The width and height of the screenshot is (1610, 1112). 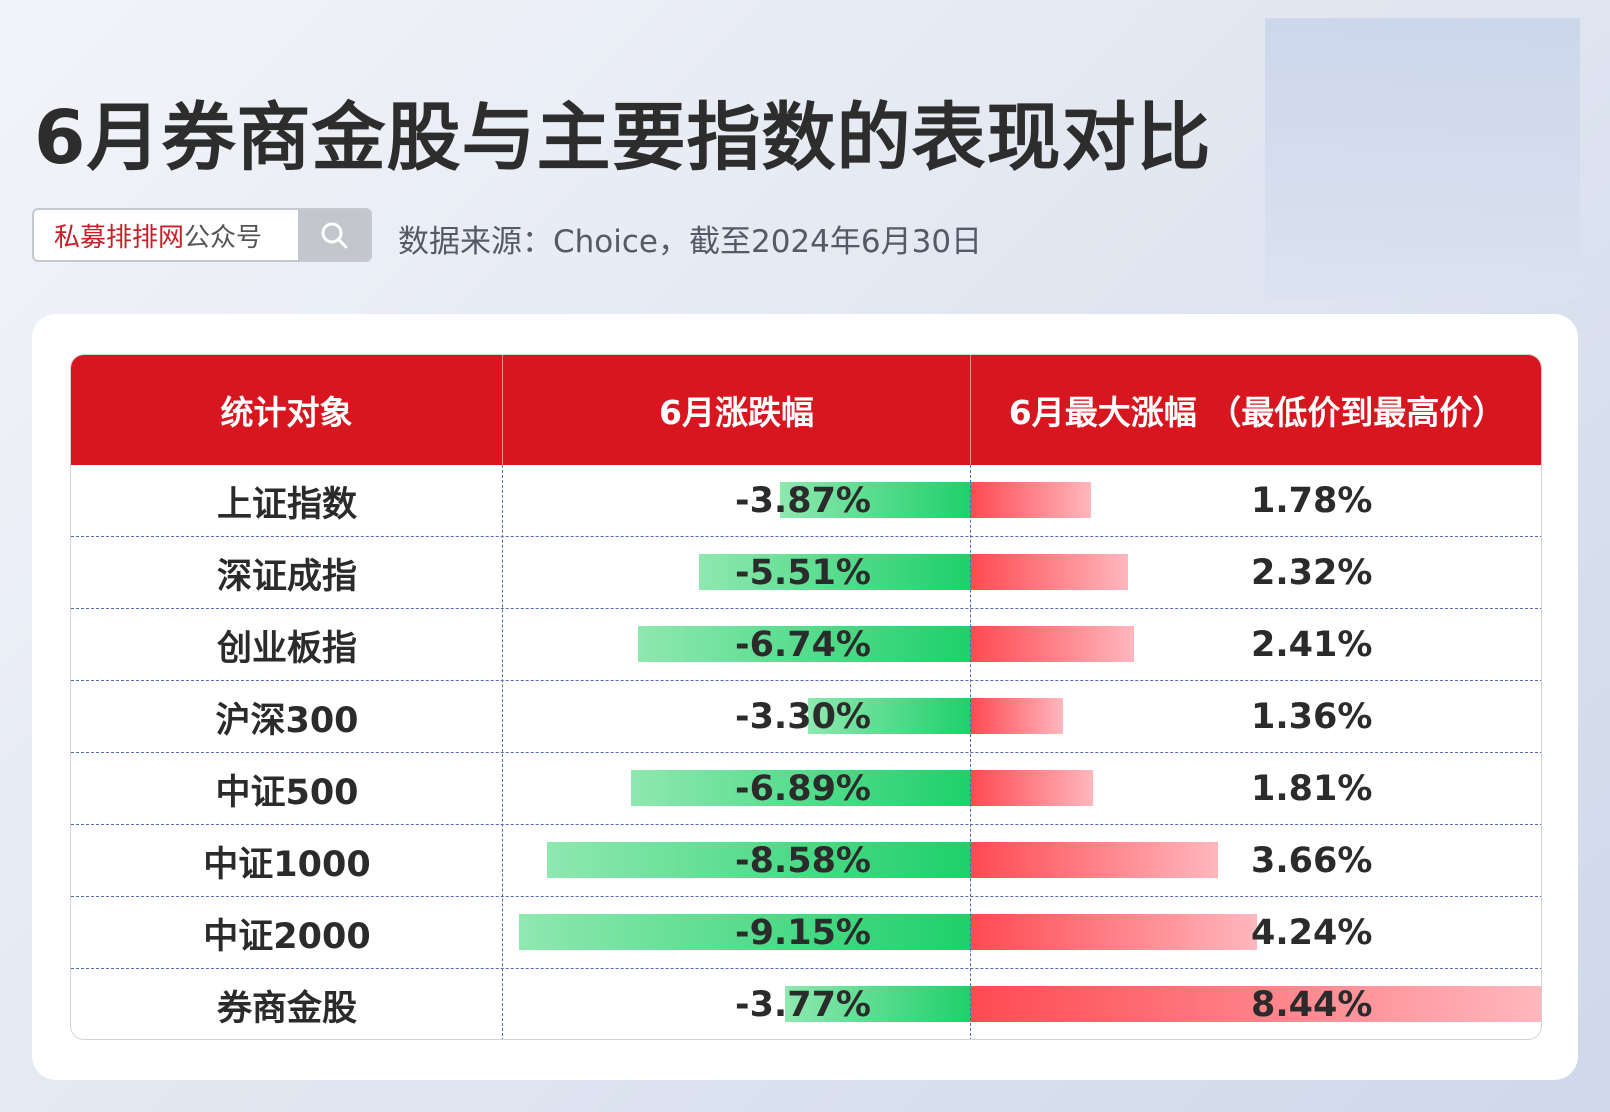 I want to click on header-max-rise: 6月最大涨幅 （最低价到最高价）, so click(x=1257, y=412).